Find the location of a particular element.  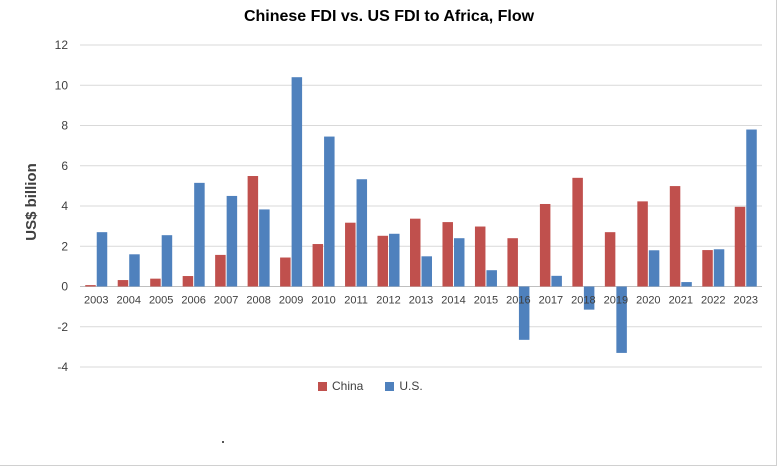

bar-china-2023 is located at coordinates (740, 246).